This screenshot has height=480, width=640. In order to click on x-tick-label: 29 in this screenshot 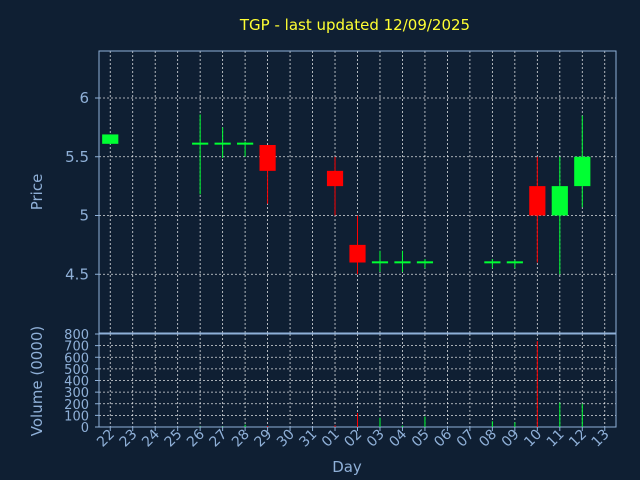, I will do `click(263, 439)`.